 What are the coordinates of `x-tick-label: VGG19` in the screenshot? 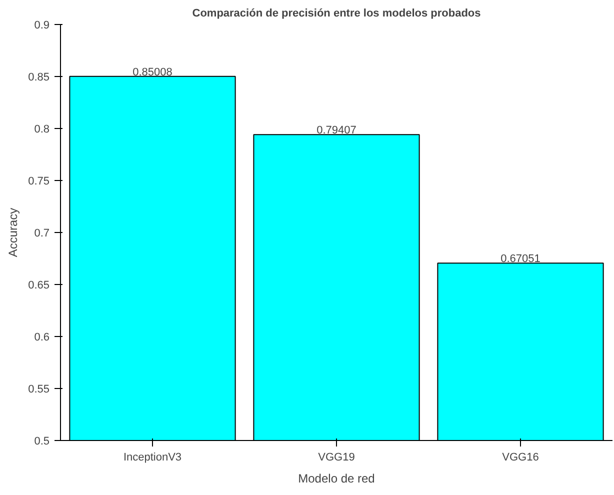 It's located at (336, 458).